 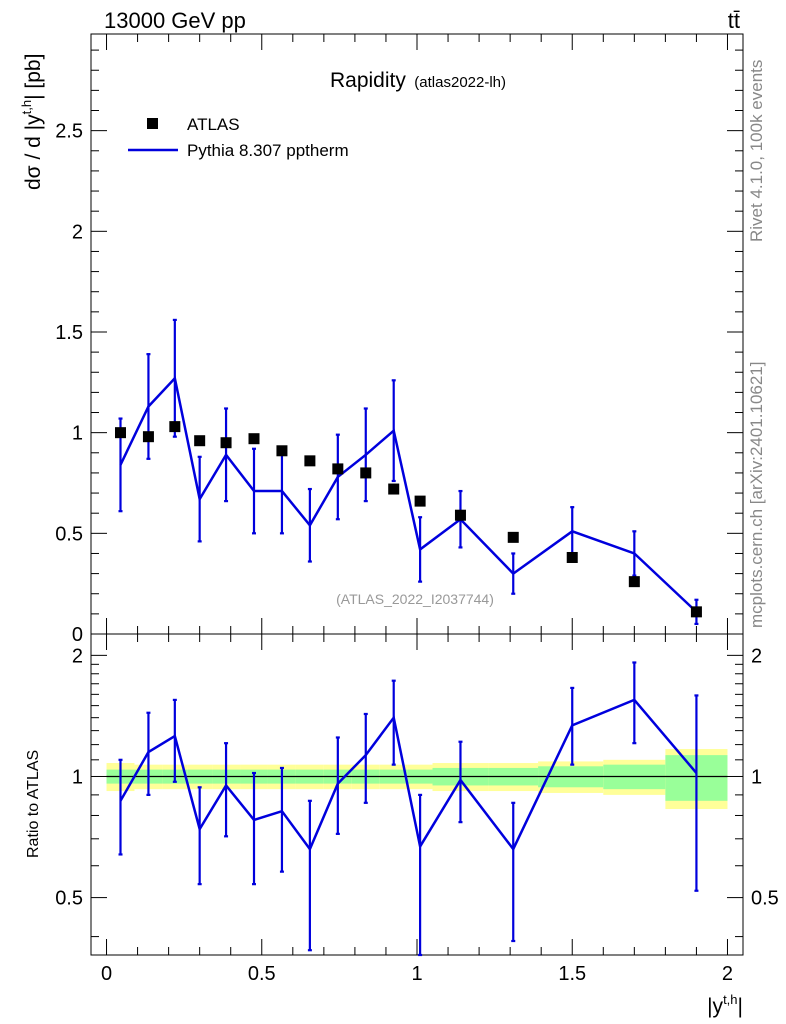 What do you see at coordinates (238, 137) in the screenshot?
I see `legend: ATLAS Pythia 8.307 pptherm` at bounding box center [238, 137].